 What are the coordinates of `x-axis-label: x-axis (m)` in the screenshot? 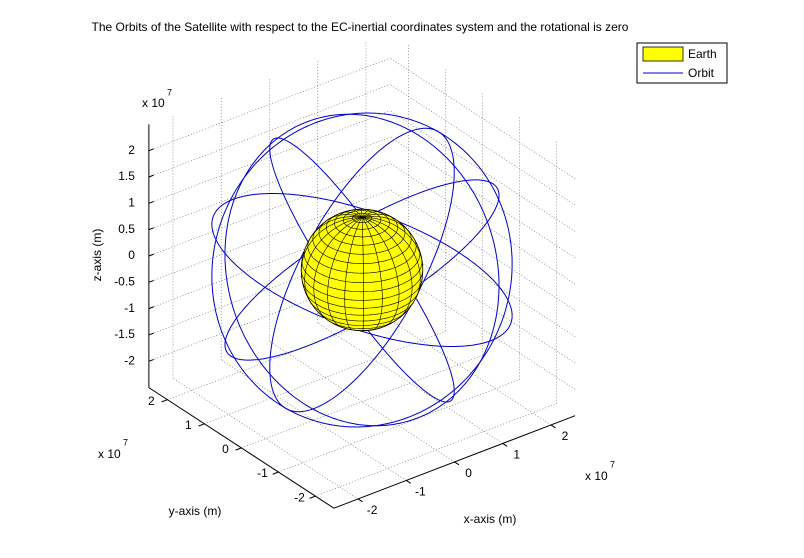 It's located at (490, 519).